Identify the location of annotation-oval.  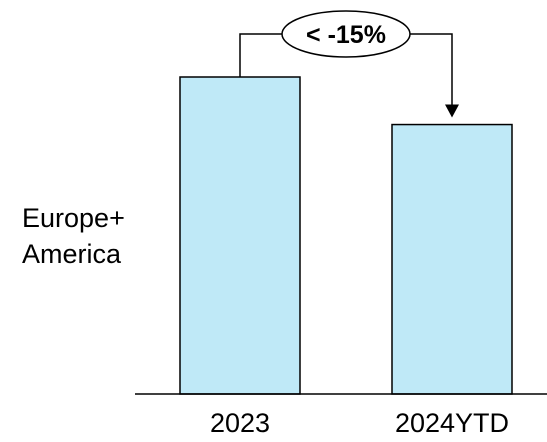
(346, 34).